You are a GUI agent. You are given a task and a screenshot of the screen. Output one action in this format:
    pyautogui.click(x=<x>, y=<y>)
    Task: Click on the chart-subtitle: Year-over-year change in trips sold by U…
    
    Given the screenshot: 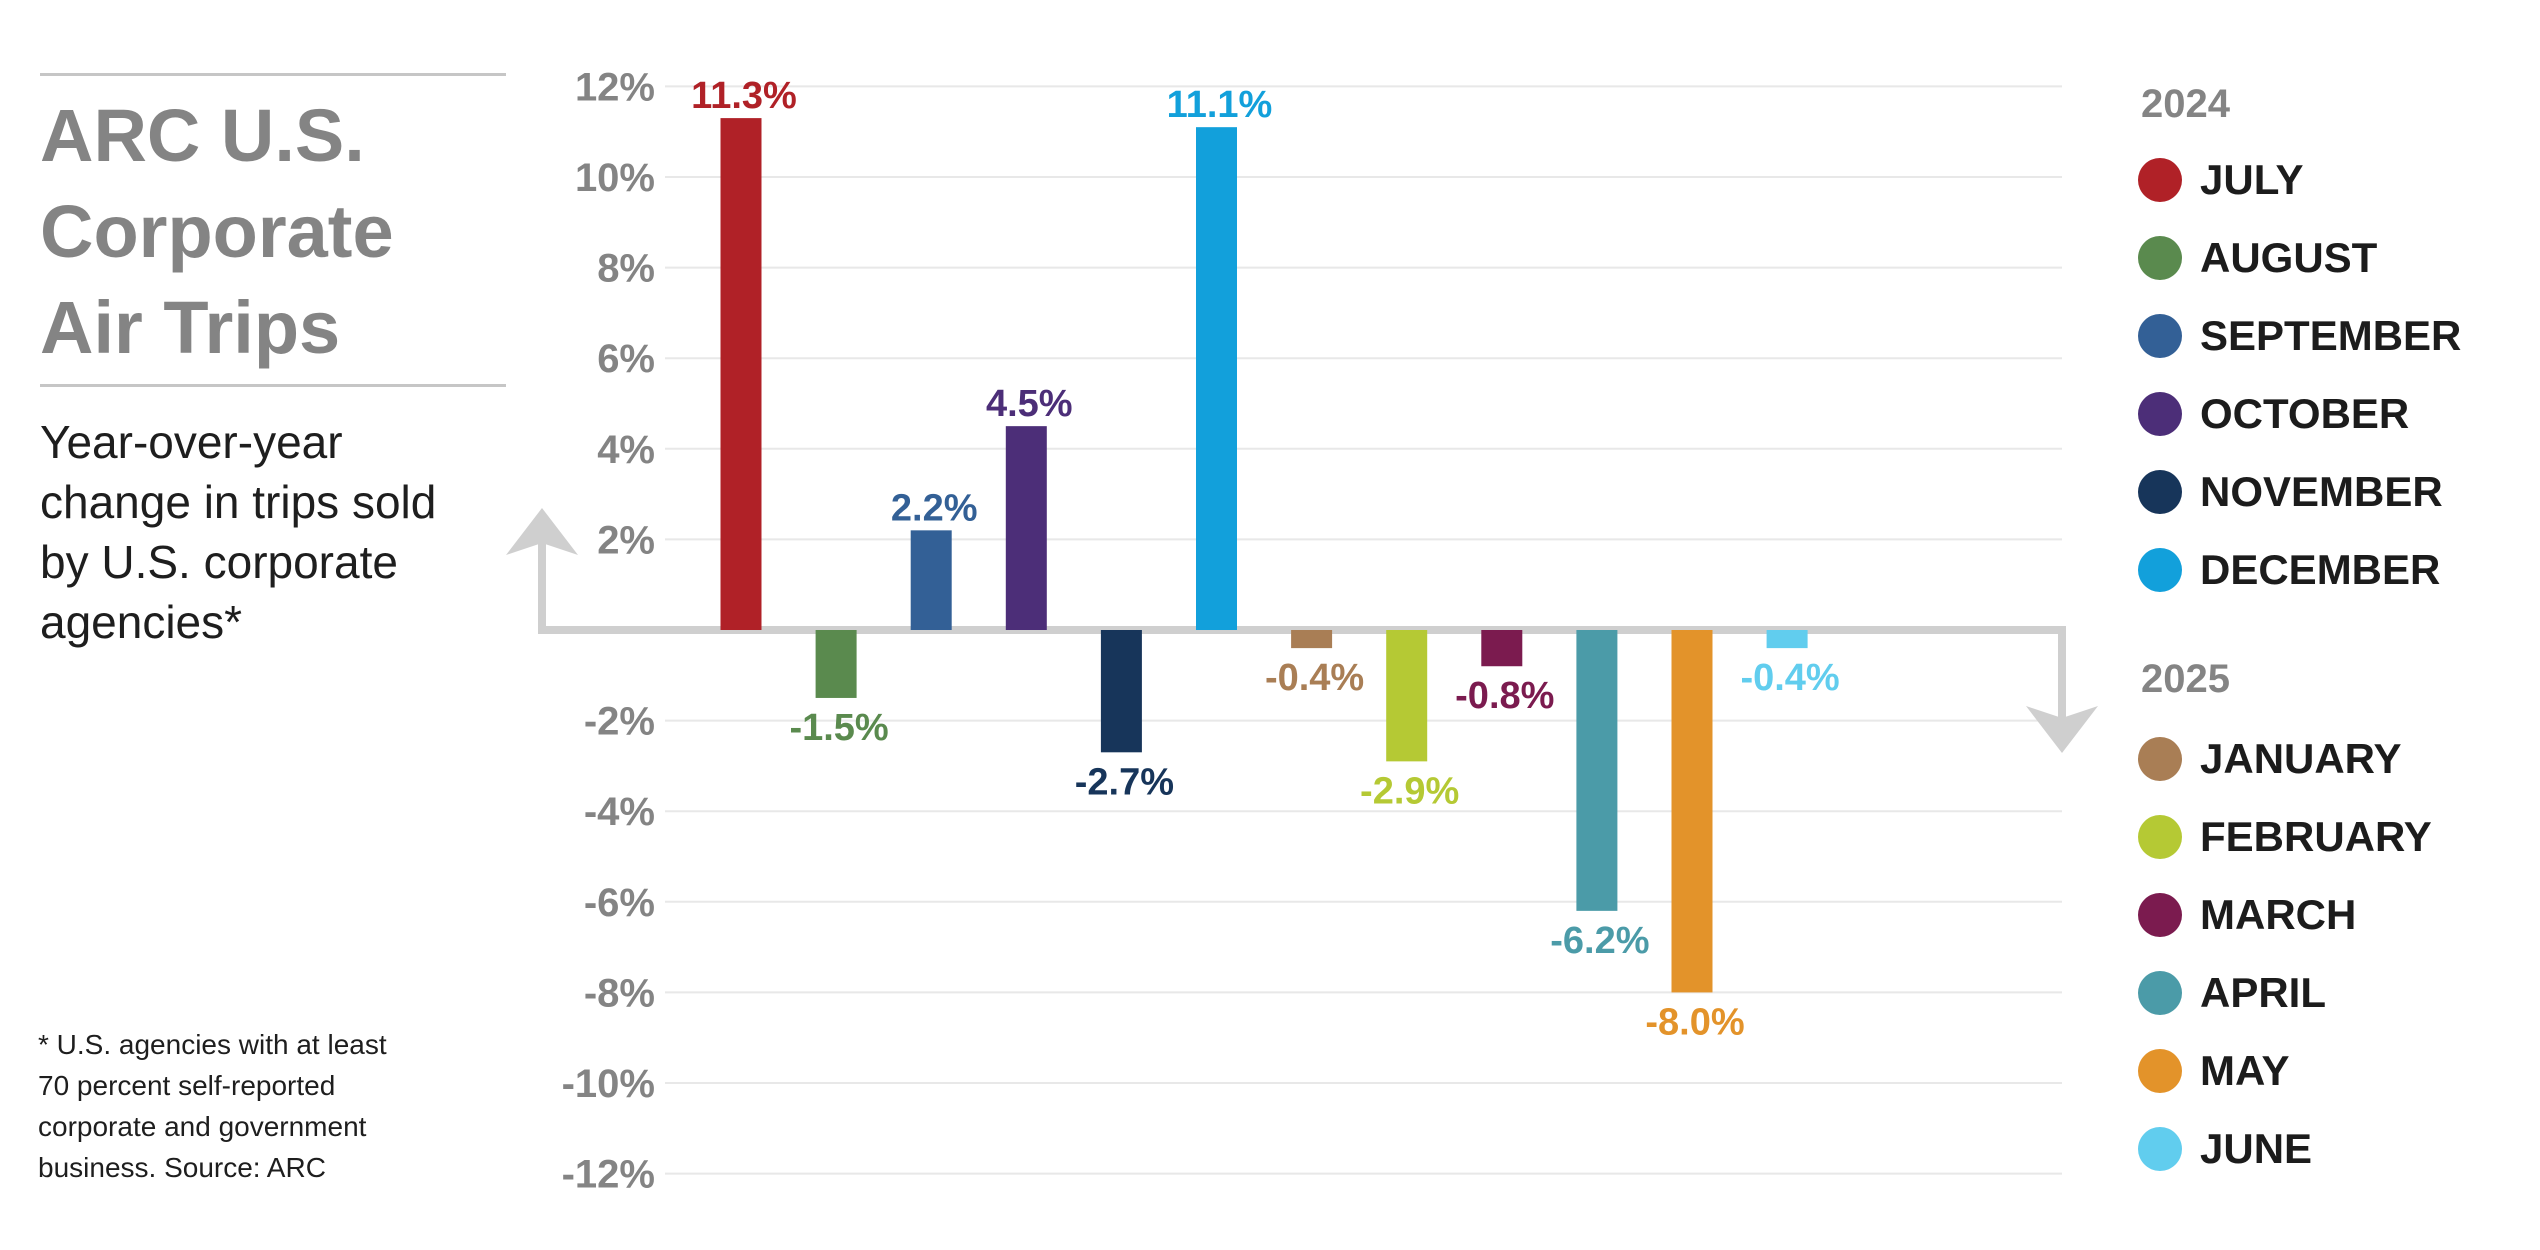 What is the action you would take?
    pyautogui.click(x=275, y=532)
    